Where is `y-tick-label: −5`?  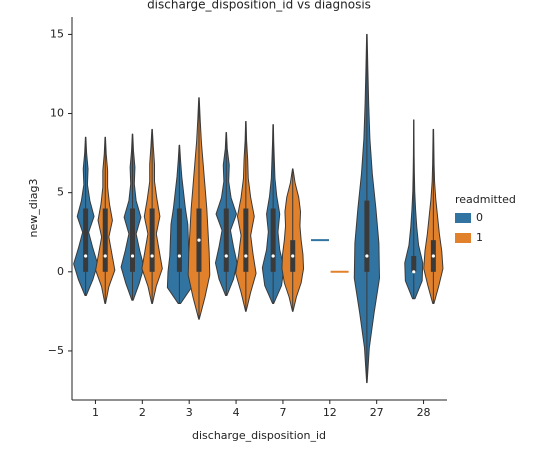
y-tick-label: −5 is located at coordinates (56, 350).